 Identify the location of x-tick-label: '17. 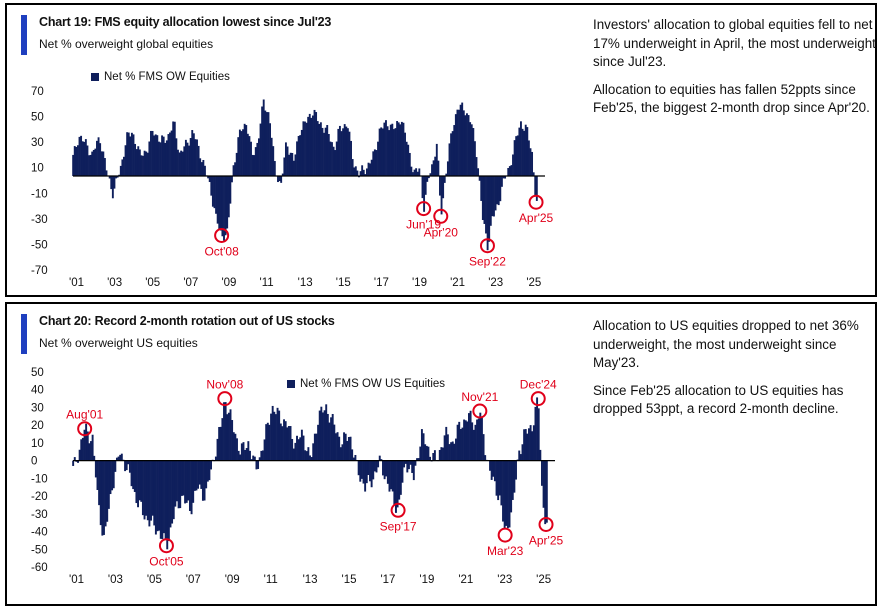
(381, 283).